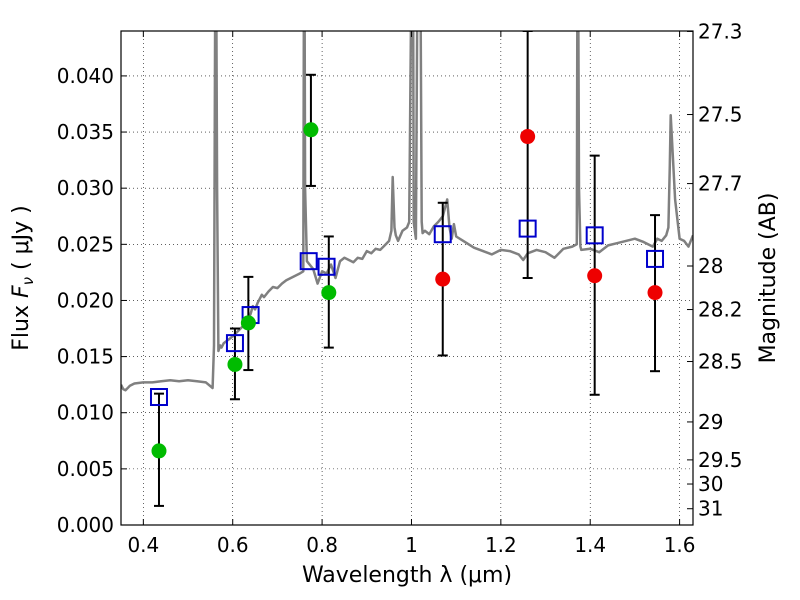 The height and width of the screenshot is (600, 800). I want to click on y-axis-label-symbol: F, so click(21, 291).